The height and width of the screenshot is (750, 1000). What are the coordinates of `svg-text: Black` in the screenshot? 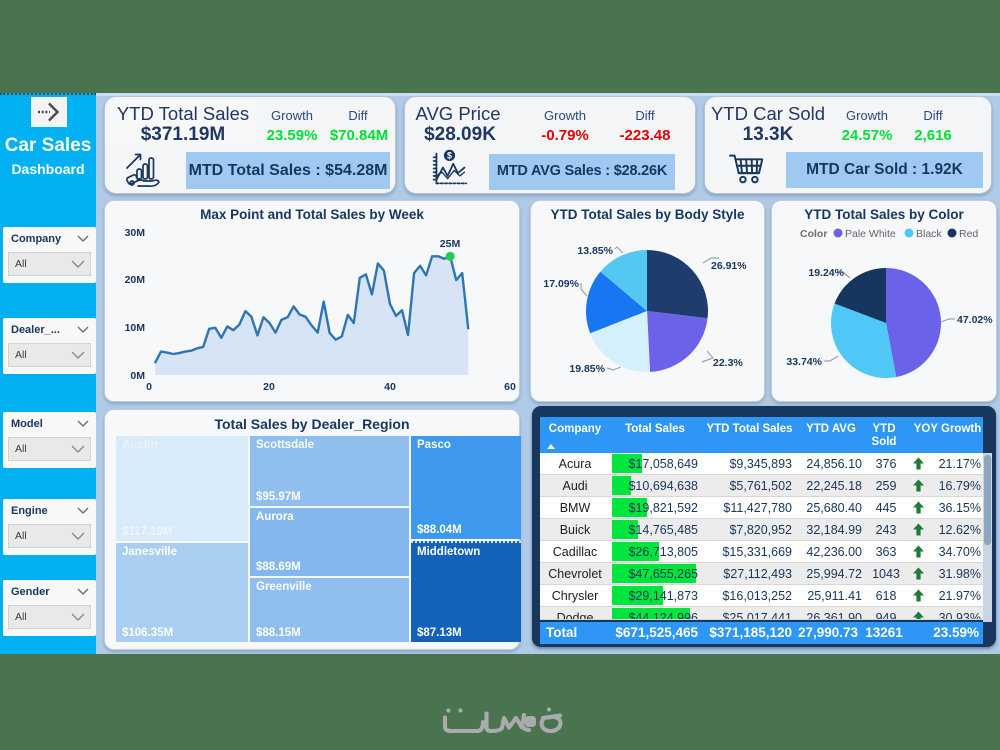 It's located at (929, 234).